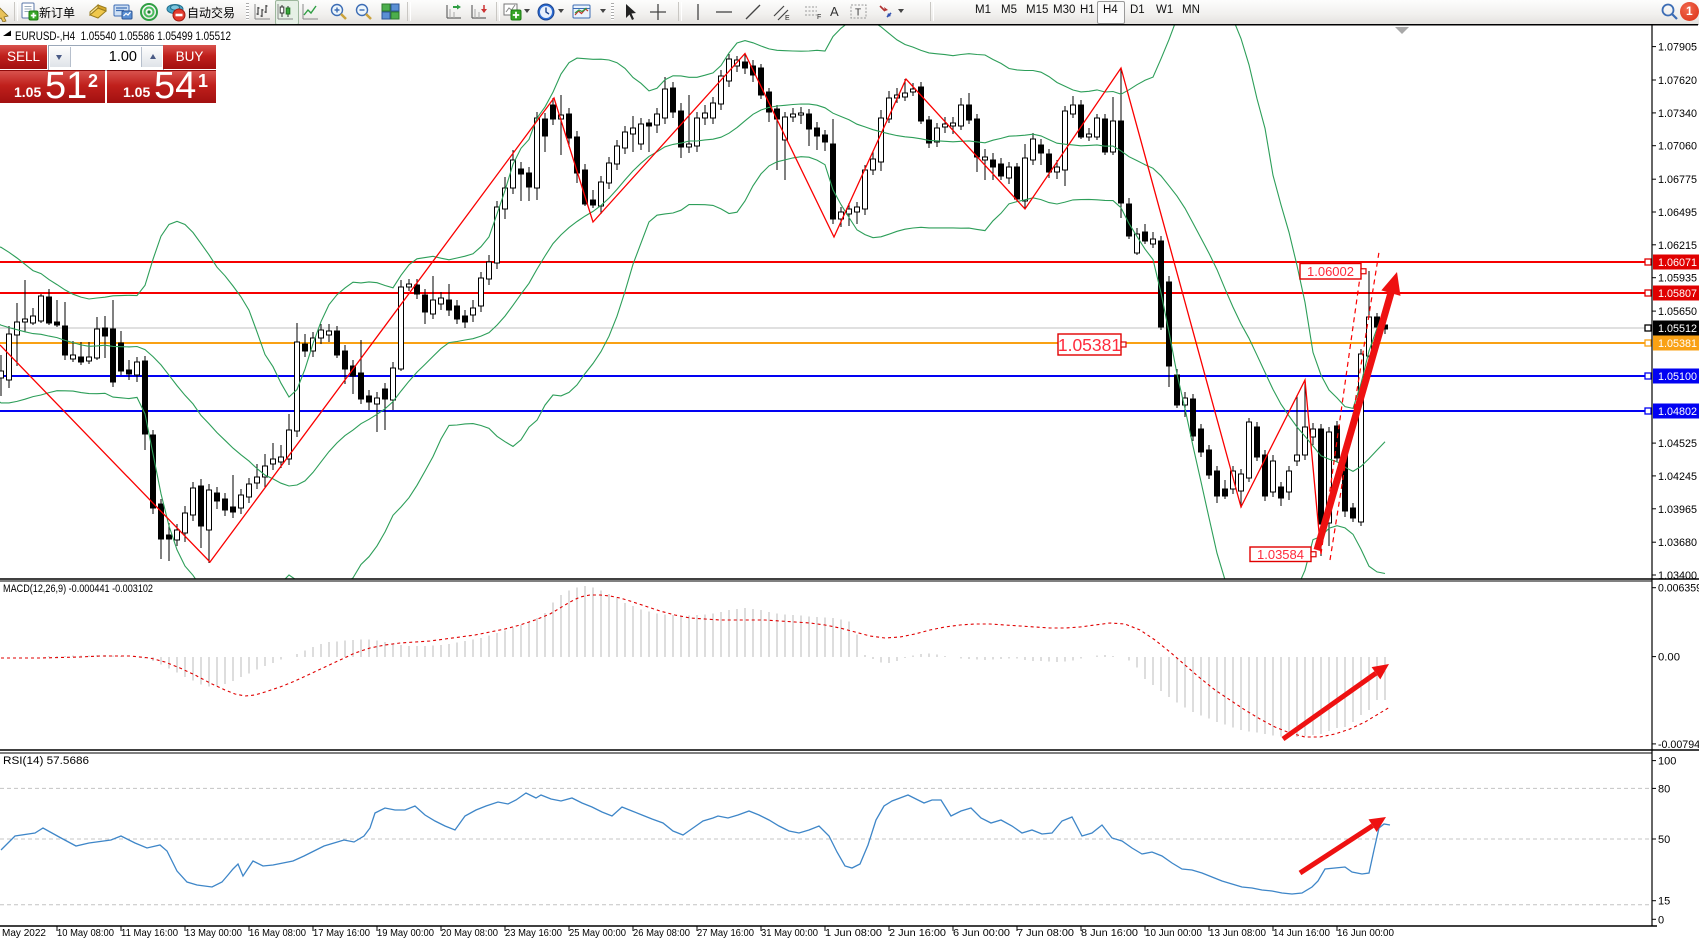 The height and width of the screenshot is (939, 1699). Describe the element at coordinates (1677, 147) in the screenshot. I see `svg-text: 1.07060` at that location.